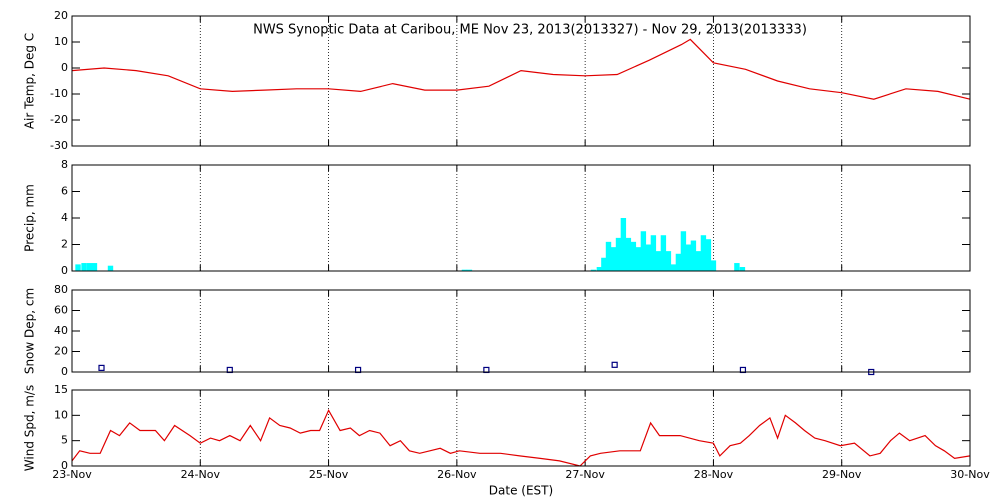  Describe the element at coordinates (61, 330) in the screenshot. I see `y-tick-label: 40` at that location.